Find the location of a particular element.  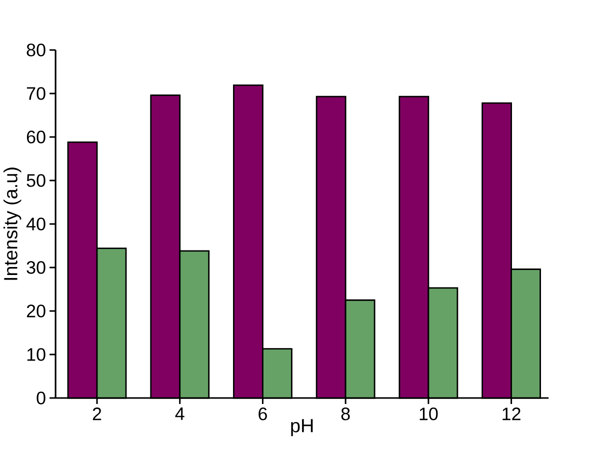

y-tick-label: 80 is located at coordinates (36, 50).